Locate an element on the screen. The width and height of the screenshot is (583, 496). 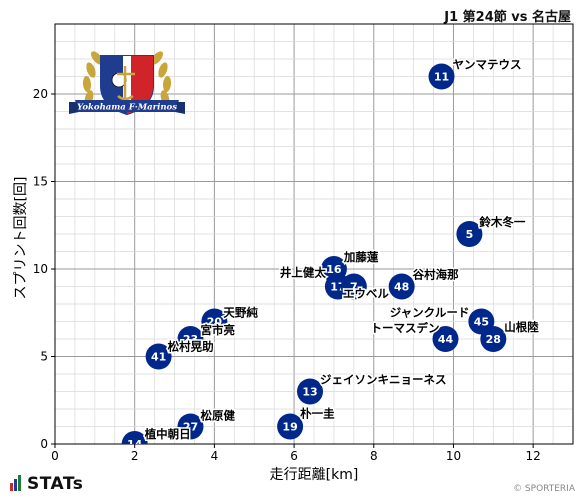
point-number: 48 is located at coordinates (401, 287).